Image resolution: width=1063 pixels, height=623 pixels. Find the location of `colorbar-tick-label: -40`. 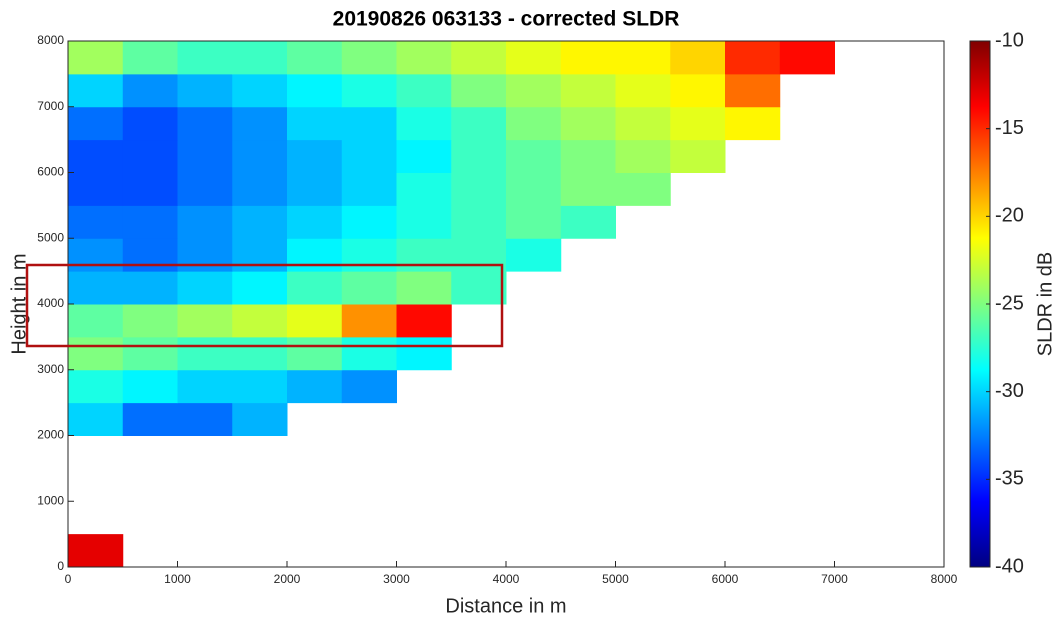

colorbar-tick-label: -40 is located at coordinates (1009, 566).